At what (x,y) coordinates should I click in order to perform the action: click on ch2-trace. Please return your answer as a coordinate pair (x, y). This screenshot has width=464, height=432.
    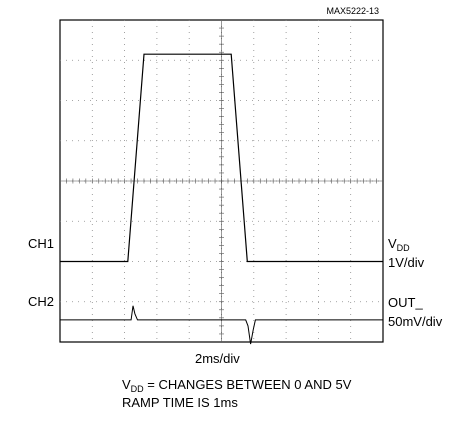
    Looking at the image, I should click on (221, 325).